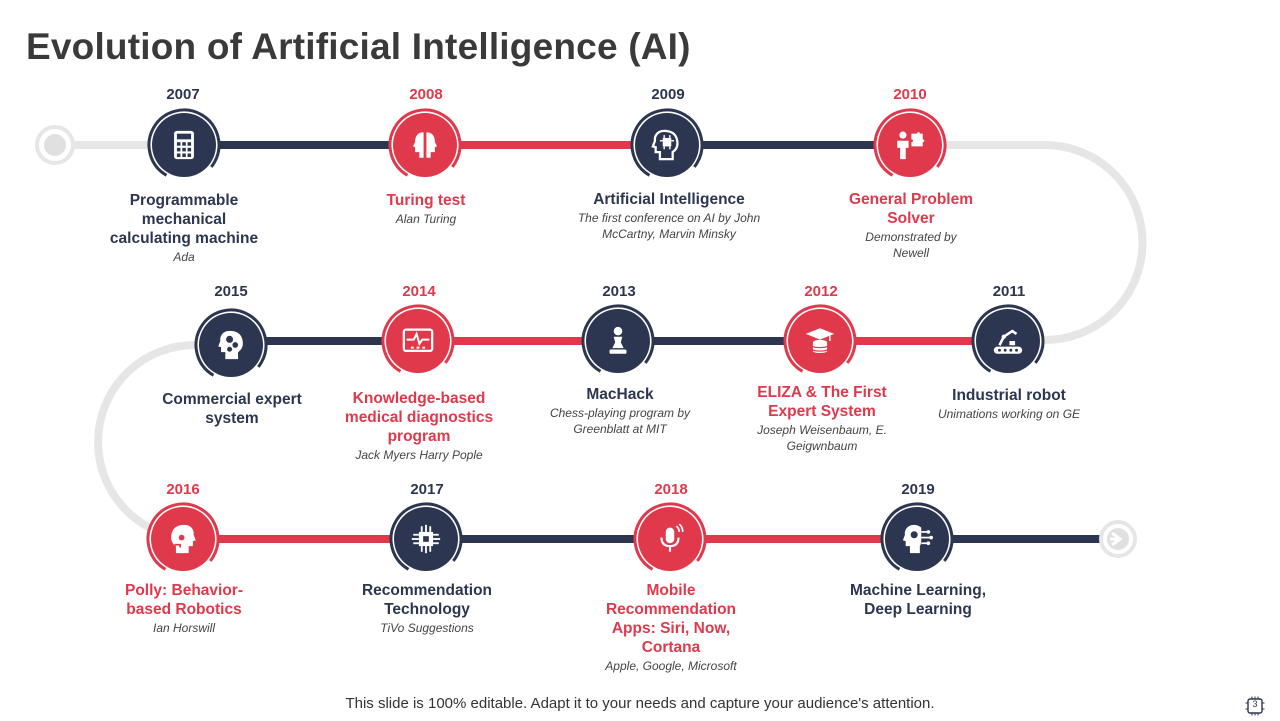  Describe the element at coordinates (668, 94) in the screenshot. I see `year-label: 2009` at that location.